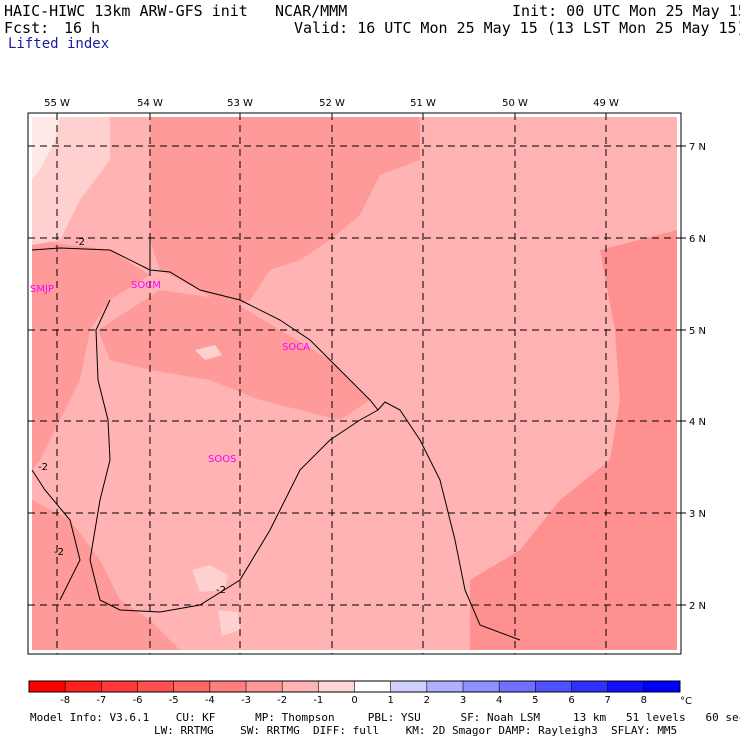 The height and width of the screenshot is (740, 740). I want to click on forecast-label: Fcst:, so click(27, 28).